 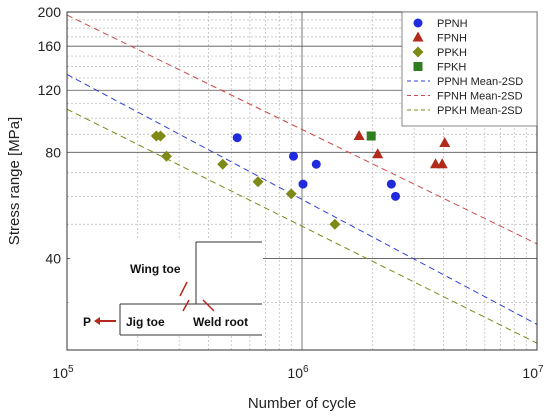 What do you see at coordinates (306, 369) in the screenshot?
I see `x-tick-label-exponent: 6` at bounding box center [306, 369].